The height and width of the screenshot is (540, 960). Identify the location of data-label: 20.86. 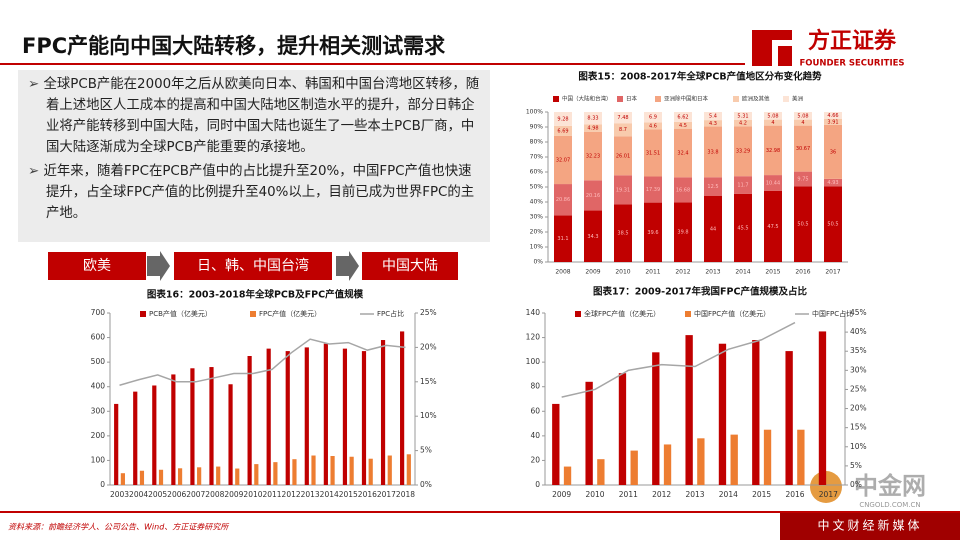
(563, 200).